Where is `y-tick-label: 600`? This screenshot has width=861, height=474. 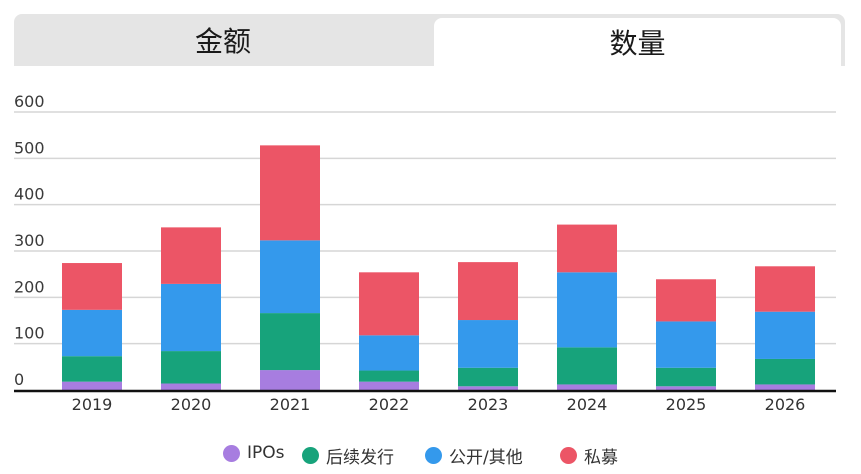
y-tick-label: 600 is located at coordinates (29, 101).